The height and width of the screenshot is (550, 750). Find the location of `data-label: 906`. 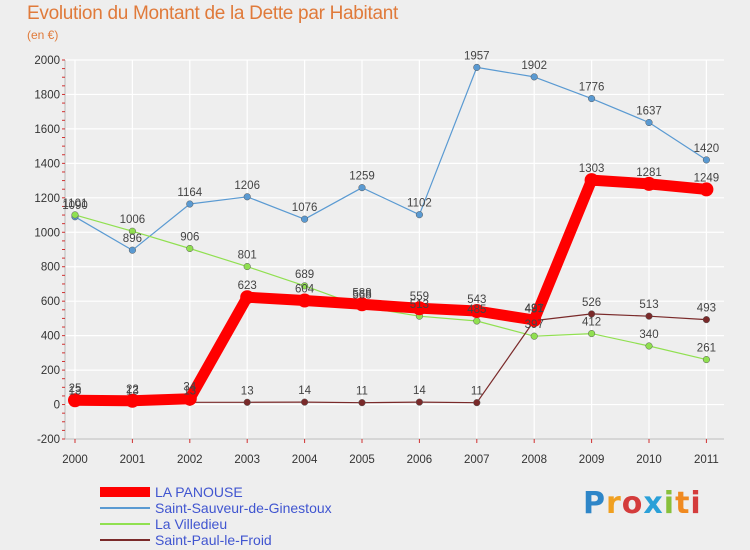

data-label: 906 is located at coordinates (189, 237).